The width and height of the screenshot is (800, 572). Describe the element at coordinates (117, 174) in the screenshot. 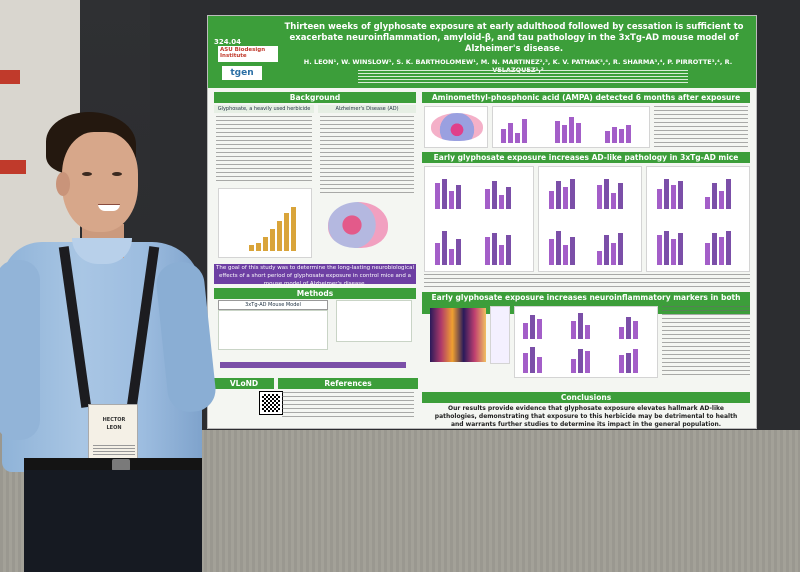

I see `right-eye` at that location.